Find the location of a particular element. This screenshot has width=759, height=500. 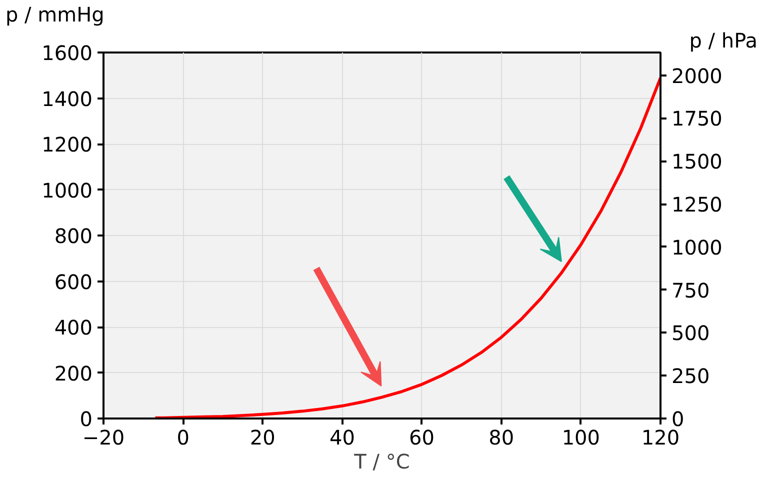

y-axis-title: p / mmHg is located at coordinates (55, 14).